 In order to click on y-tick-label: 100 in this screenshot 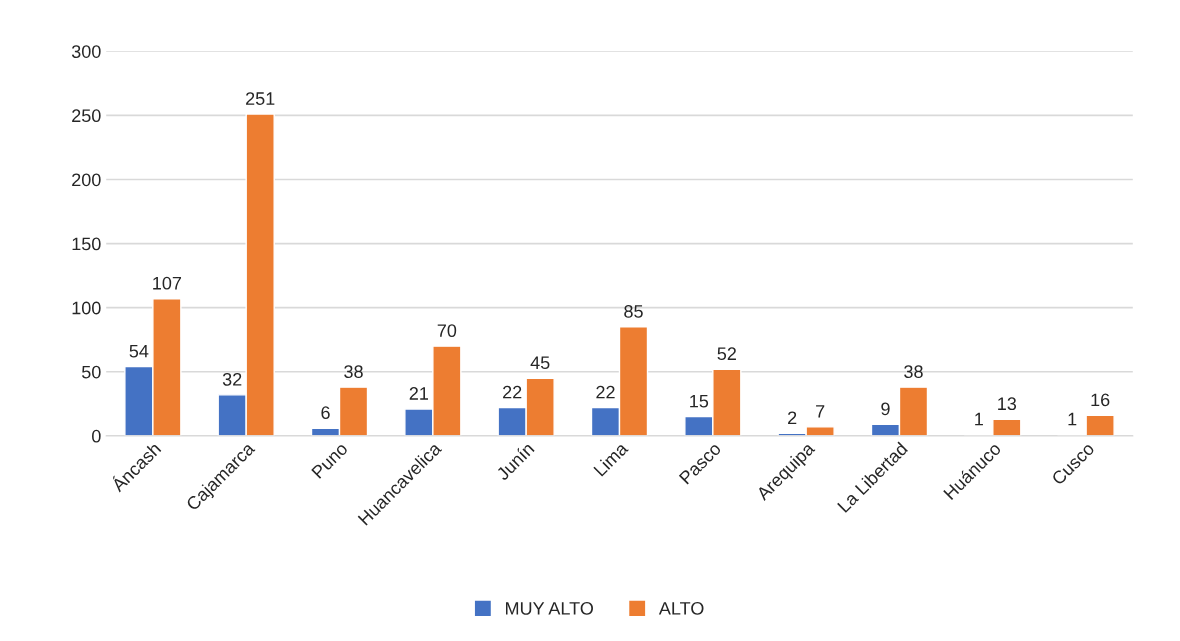, I will do `click(86, 308)`.